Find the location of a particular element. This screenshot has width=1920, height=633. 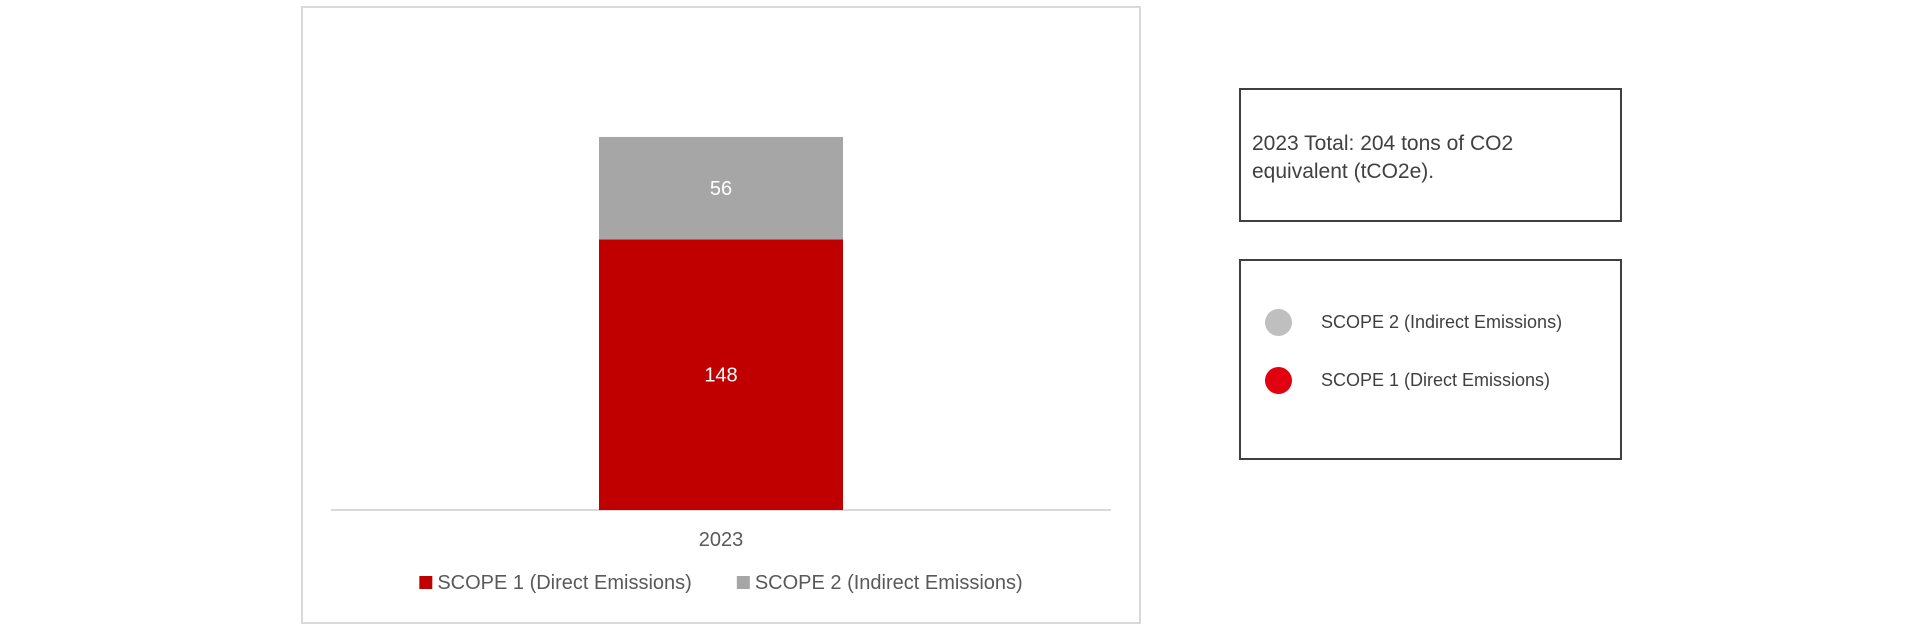

side-legend-label-scope-2: SCOPE 2 (Indirect Emissions) is located at coordinates (1442, 322).